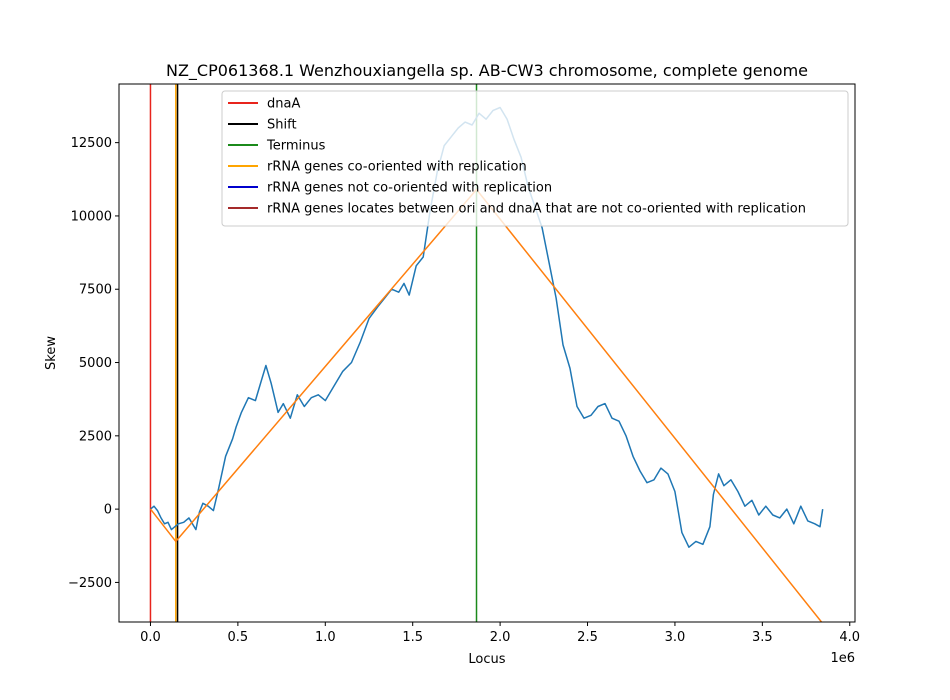 The width and height of the screenshot is (950, 700). I want to click on y-tick-label: 5000, so click(95, 363).